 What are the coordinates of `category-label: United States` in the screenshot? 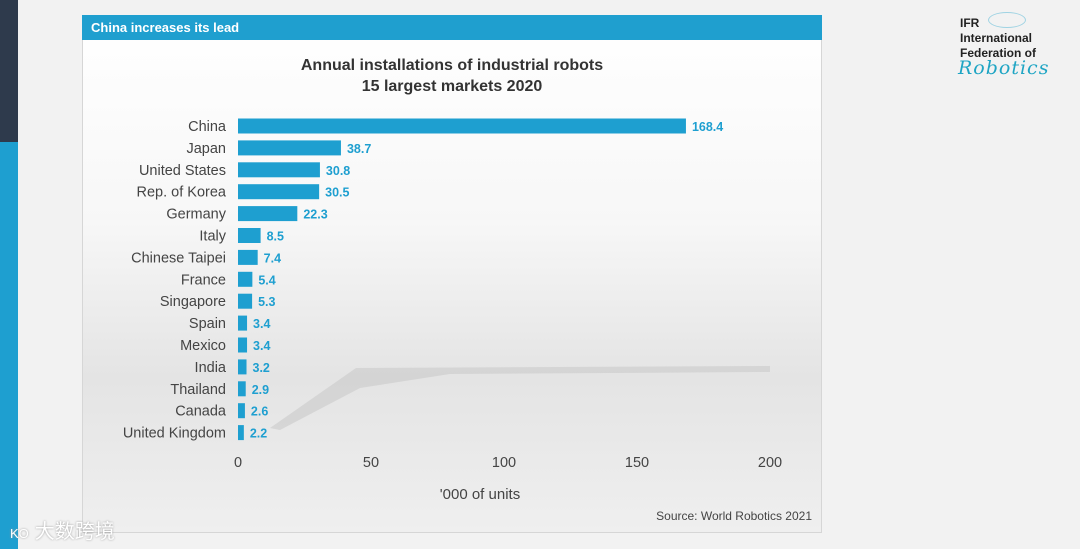 It's located at (182, 171).